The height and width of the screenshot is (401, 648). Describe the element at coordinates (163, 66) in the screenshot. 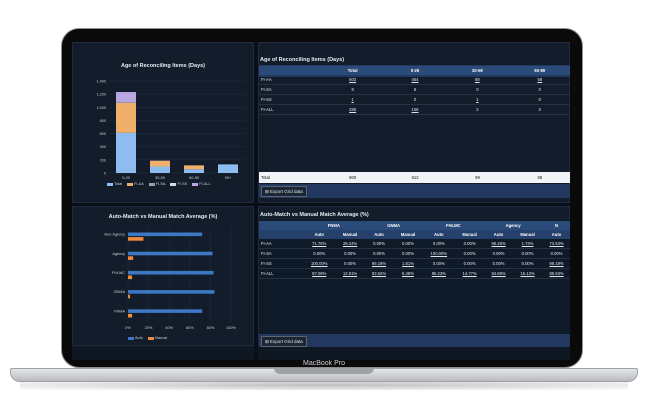

I see `age-chart-title: Age of Reconciling Items (Days)` at that location.